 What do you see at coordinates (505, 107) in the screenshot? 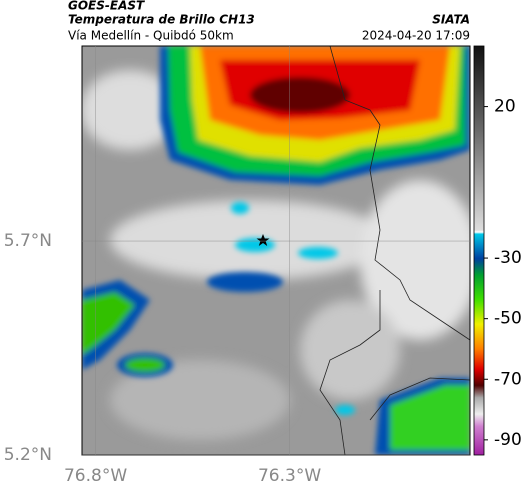
I see `colorbar-tick-label: 20` at bounding box center [505, 107].